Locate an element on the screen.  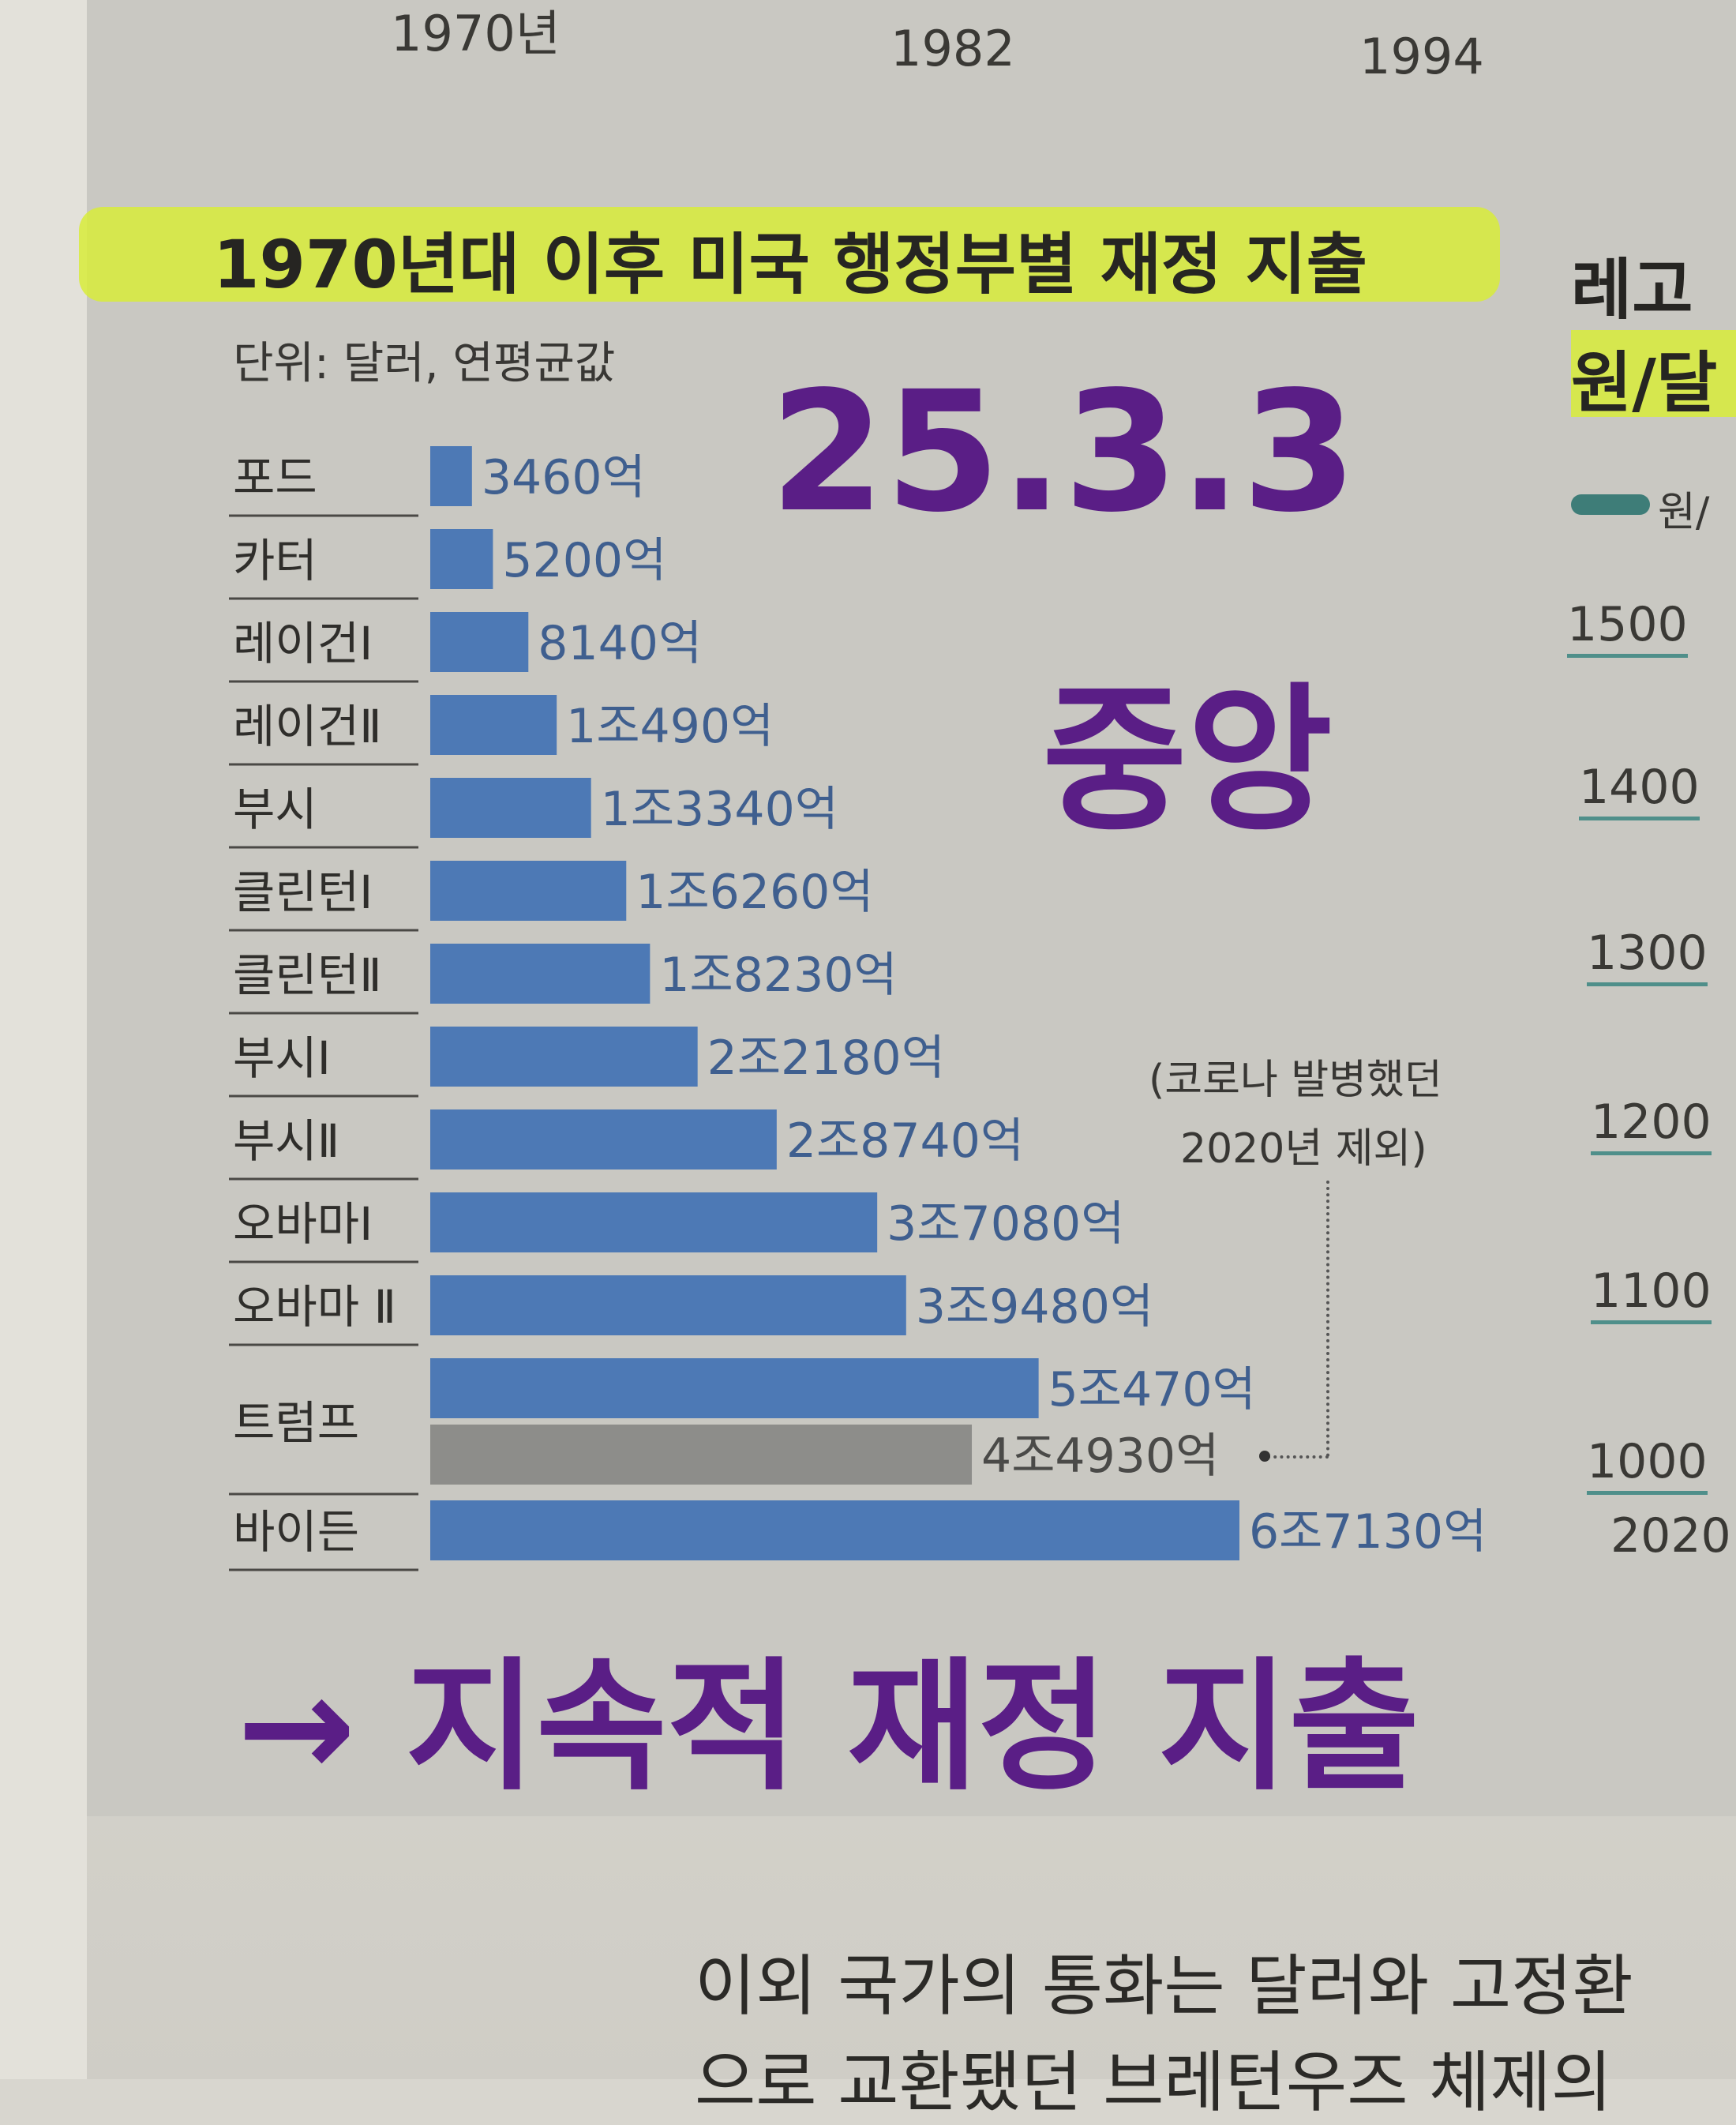
bar-value-label: 1조490억 is located at coordinates (670, 726).